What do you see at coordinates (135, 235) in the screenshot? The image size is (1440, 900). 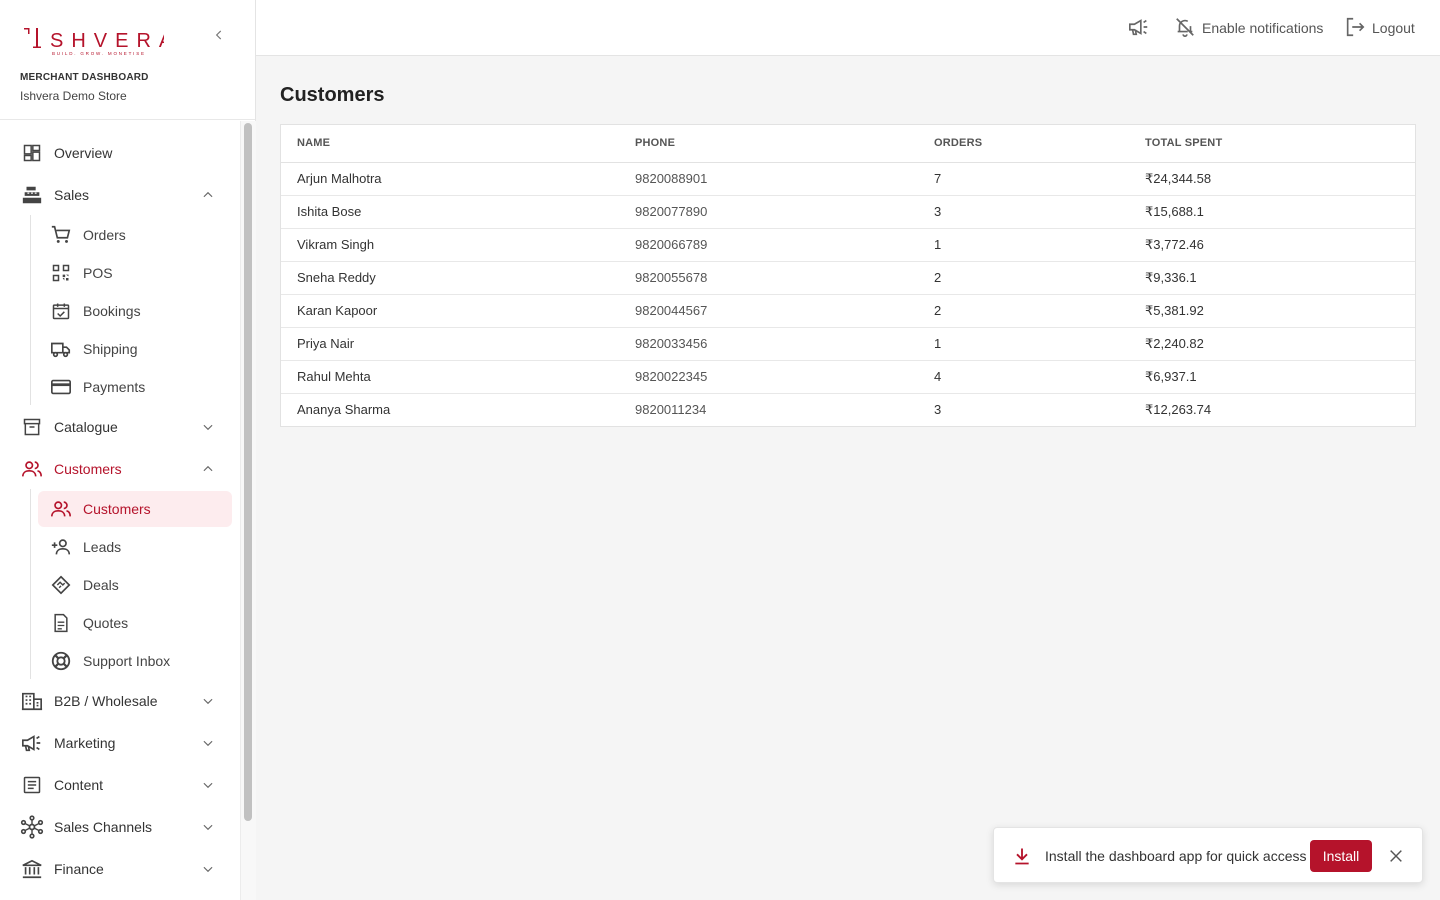 I see `sidebar-item-orders: Orders` at bounding box center [135, 235].